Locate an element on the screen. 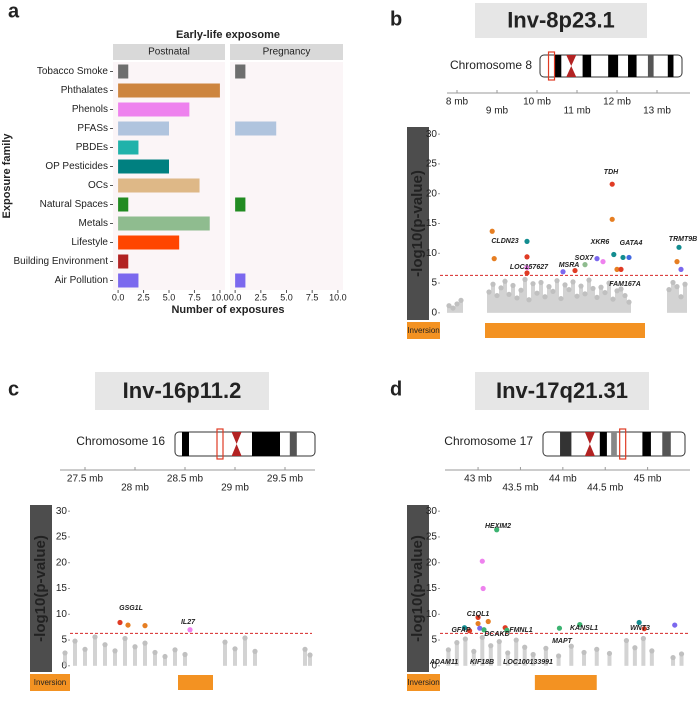  panel-letter: c is located at coordinates (13, 389).